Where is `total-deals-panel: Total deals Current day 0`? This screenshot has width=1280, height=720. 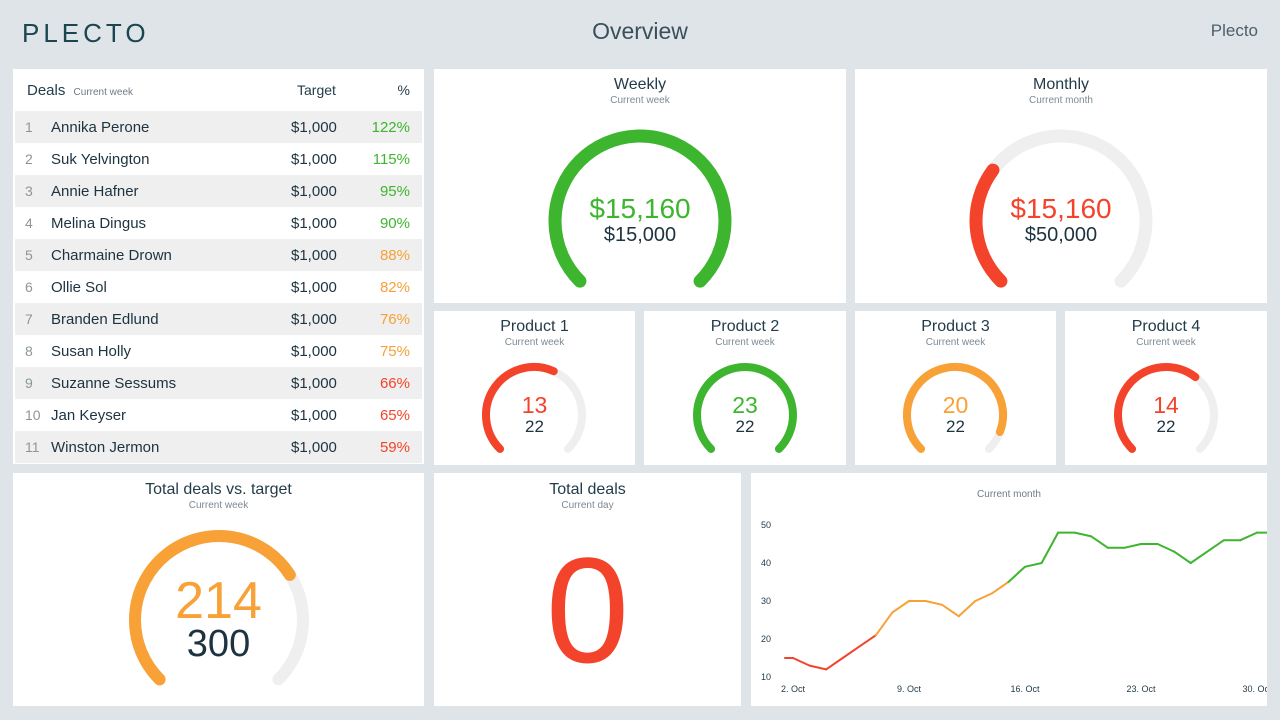 total-deals-panel: Total deals Current day 0 is located at coordinates (587, 589).